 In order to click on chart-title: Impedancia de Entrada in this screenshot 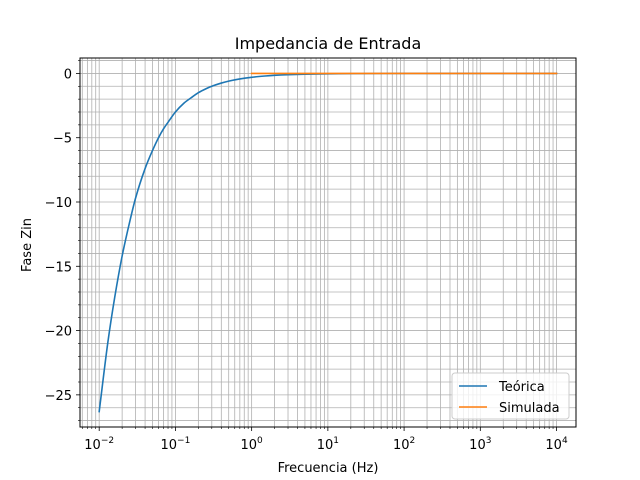, I will do `click(328, 43)`.